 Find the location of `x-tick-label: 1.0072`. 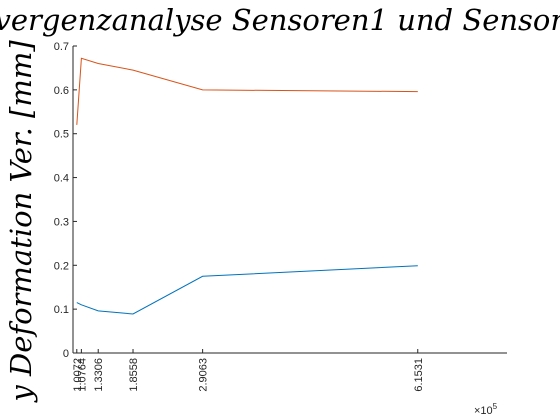

x-tick-label: 1.0072 is located at coordinates (78, 375).